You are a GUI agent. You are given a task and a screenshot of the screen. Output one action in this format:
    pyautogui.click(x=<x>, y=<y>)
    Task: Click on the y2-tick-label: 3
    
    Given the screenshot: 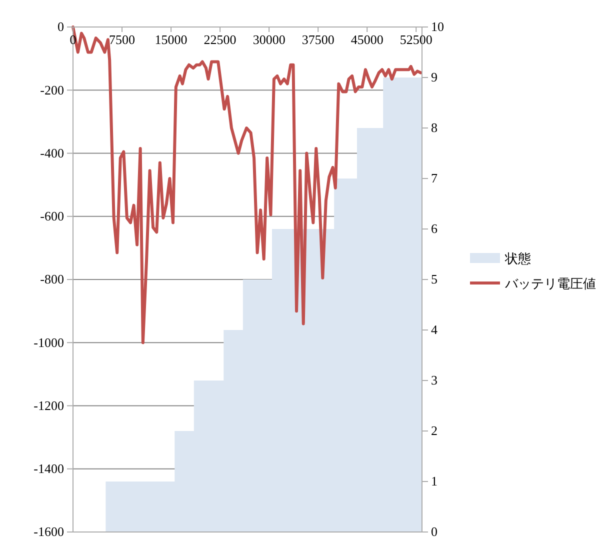 What is the action you would take?
    pyautogui.click(x=434, y=380)
    